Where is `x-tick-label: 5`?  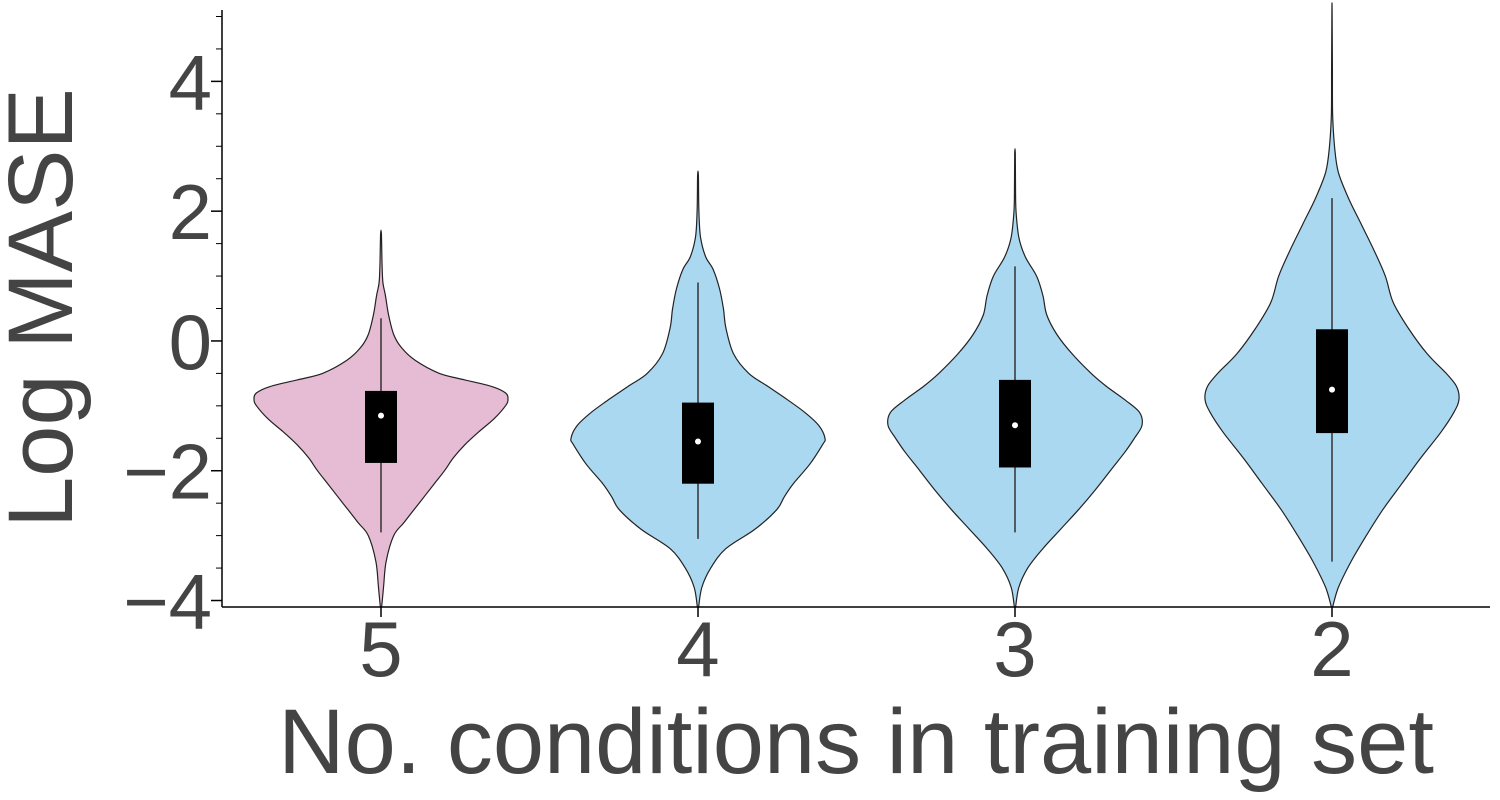
x-tick-label: 5 is located at coordinates (380, 649).